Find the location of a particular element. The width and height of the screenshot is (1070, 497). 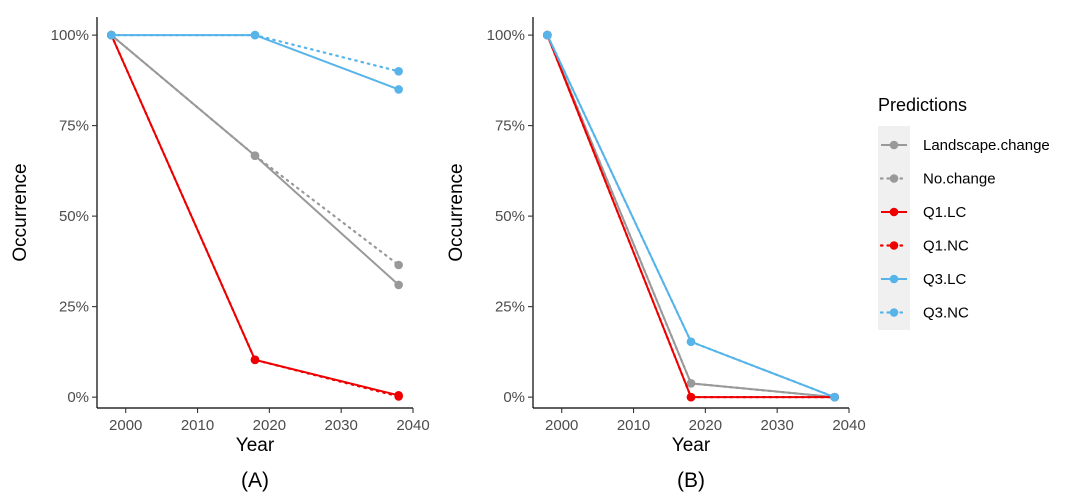

series-line-q3-nc is located at coordinates (255, 53).